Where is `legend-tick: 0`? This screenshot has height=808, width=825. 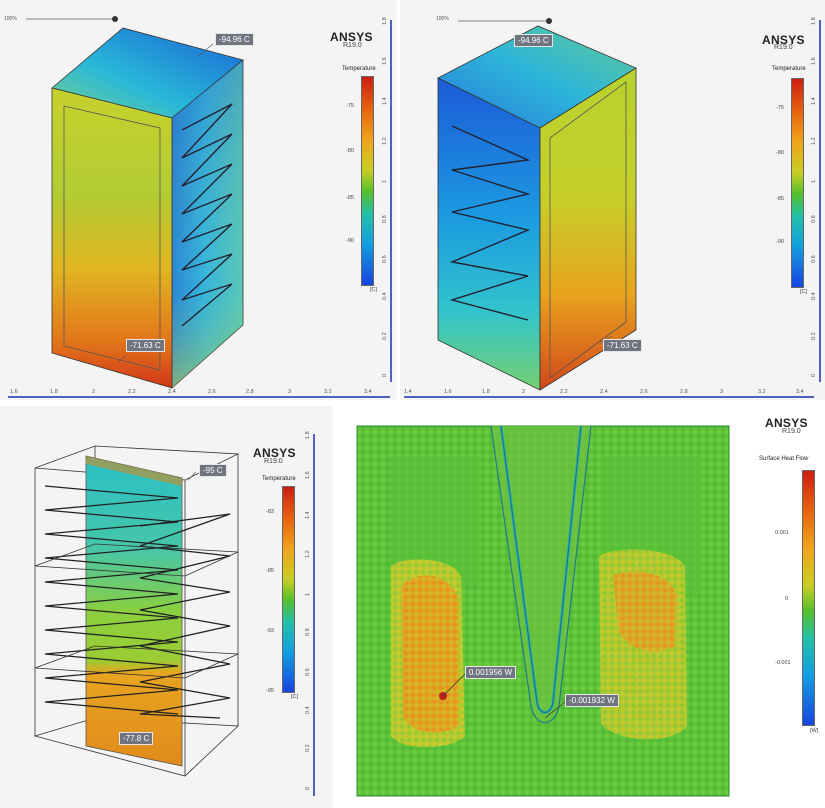 legend-tick: 0 is located at coordinates (787, 599).